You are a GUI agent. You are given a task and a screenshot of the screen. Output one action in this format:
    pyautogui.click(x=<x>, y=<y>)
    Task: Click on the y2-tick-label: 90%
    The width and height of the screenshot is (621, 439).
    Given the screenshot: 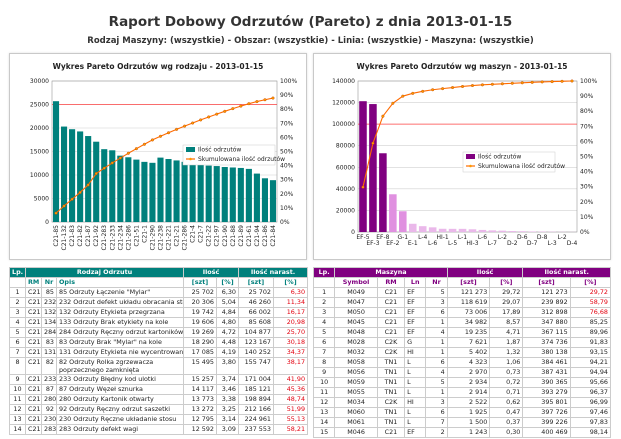 What is the action you would take?
    pyautogui.click(x=287, y=95)
    